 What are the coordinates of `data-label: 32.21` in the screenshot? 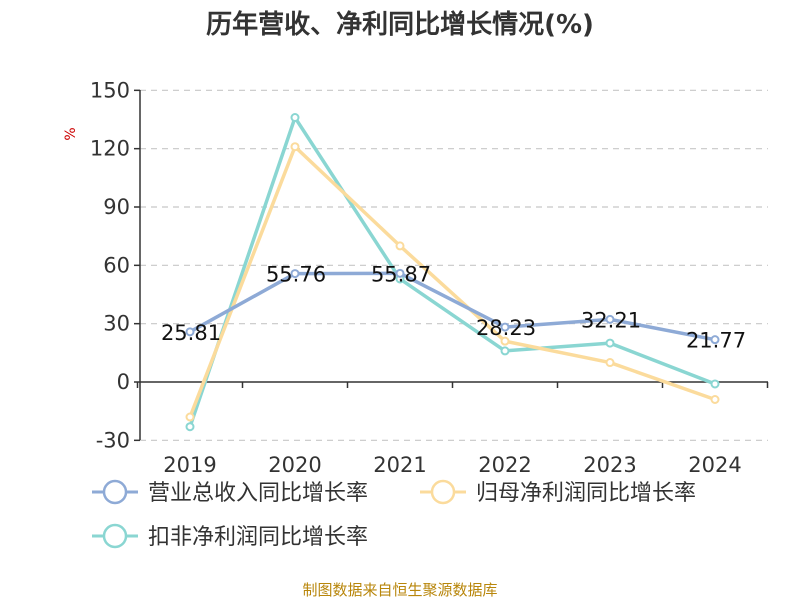 It's located at (611, 320).